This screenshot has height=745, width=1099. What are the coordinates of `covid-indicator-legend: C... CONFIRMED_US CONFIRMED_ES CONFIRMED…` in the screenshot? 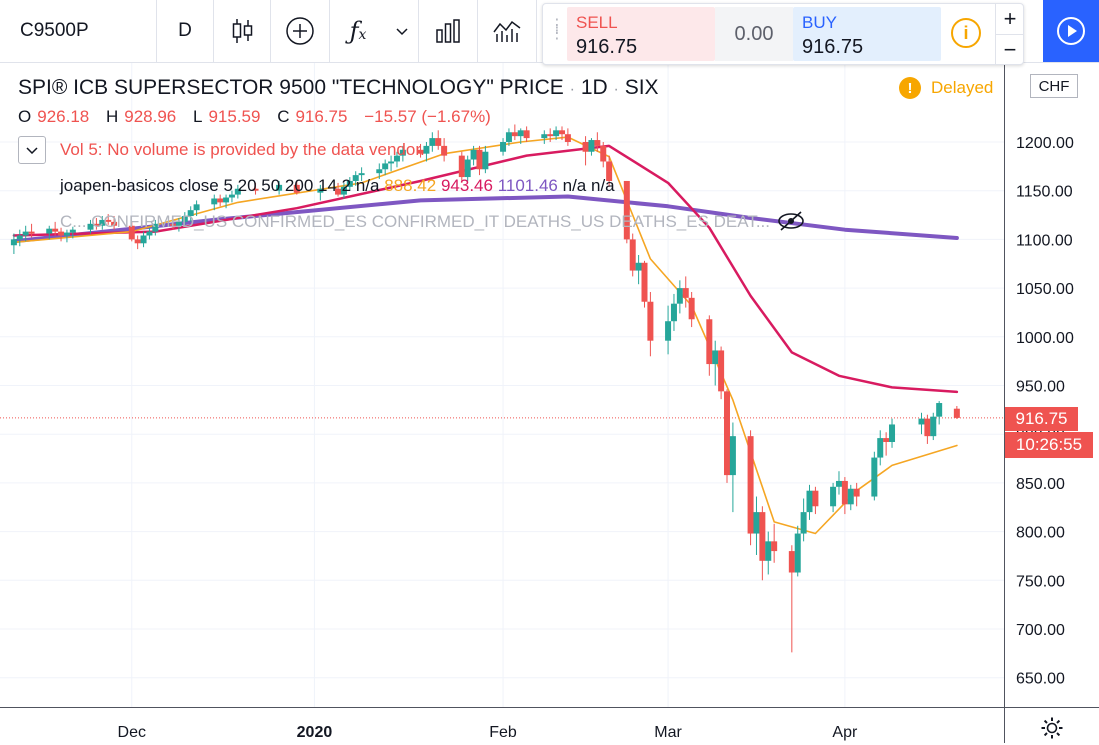 It's located at (415, 221).